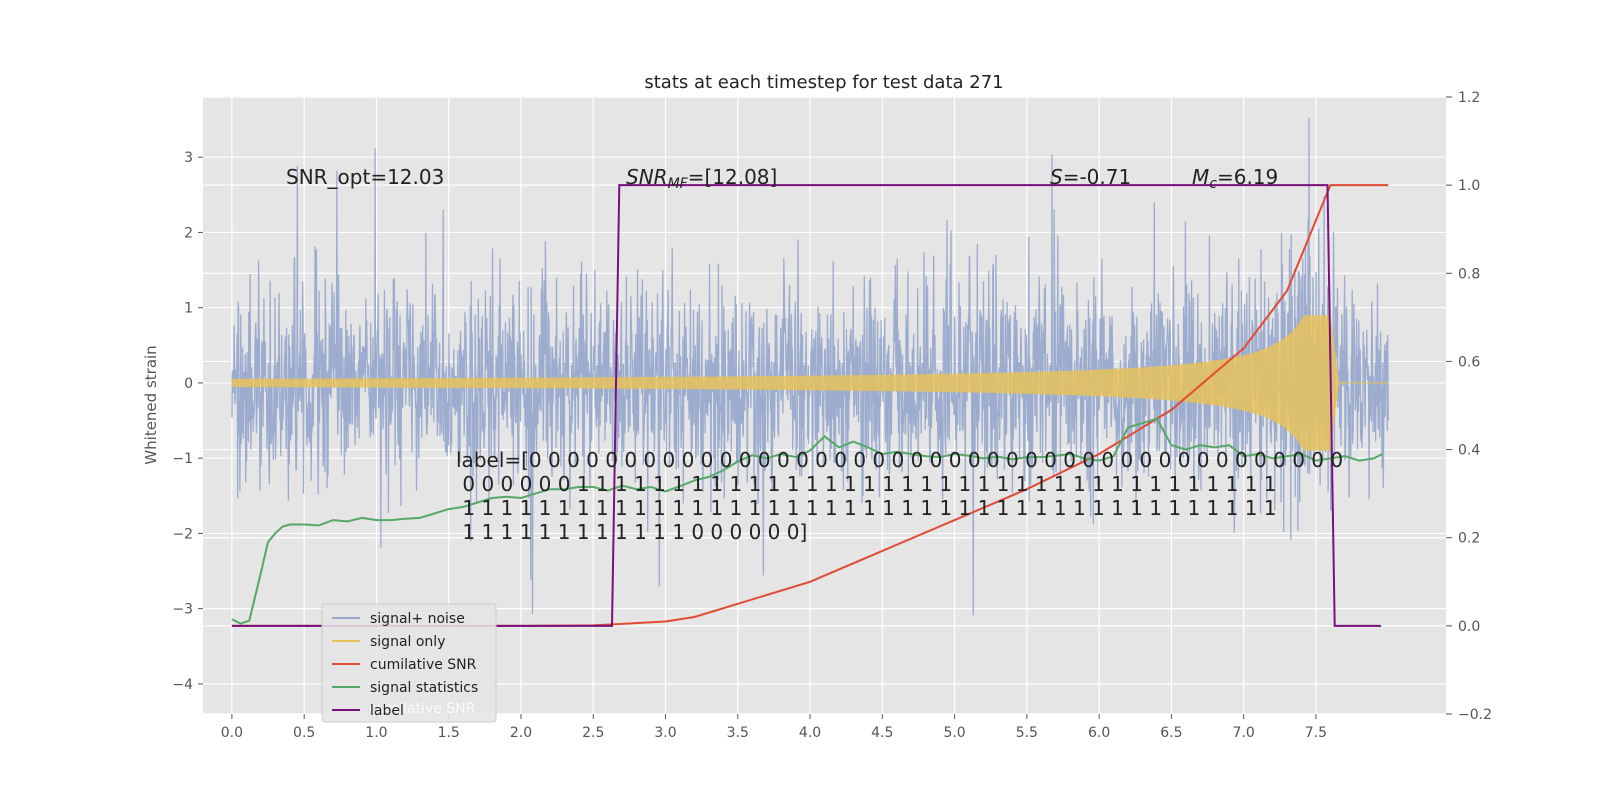  I want to click on signal-only-series, so click(810, 383).